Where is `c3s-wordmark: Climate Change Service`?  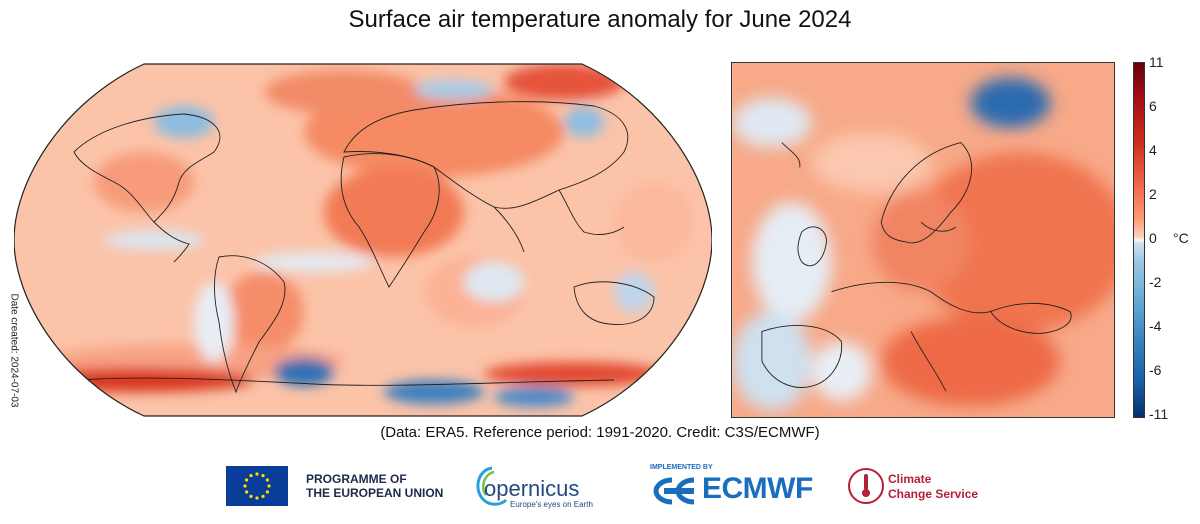
c3s-wordmark: Climate Change Service is located at coordinates (933, 486).